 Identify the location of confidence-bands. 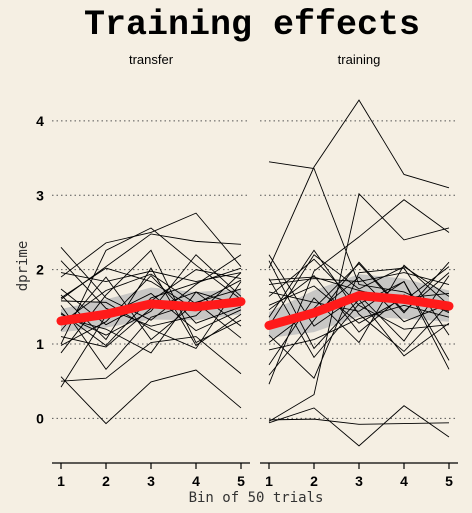
(255, 306).